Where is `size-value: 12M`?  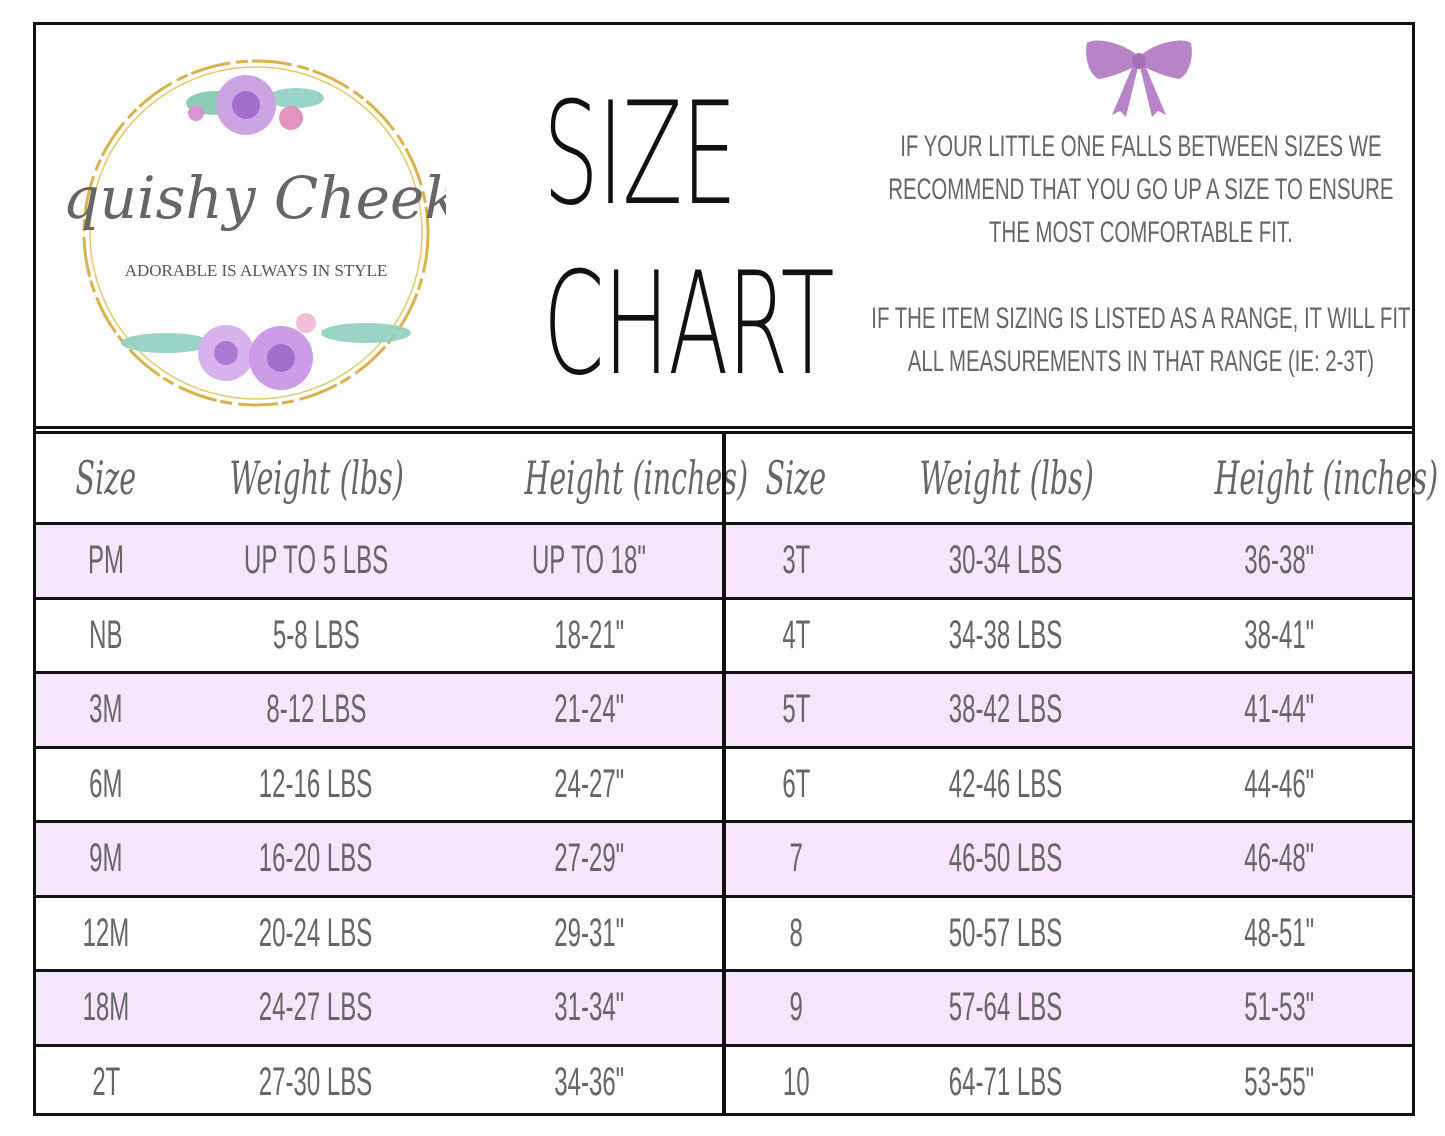
size-value: 12M is located at coordinates (106, 932).